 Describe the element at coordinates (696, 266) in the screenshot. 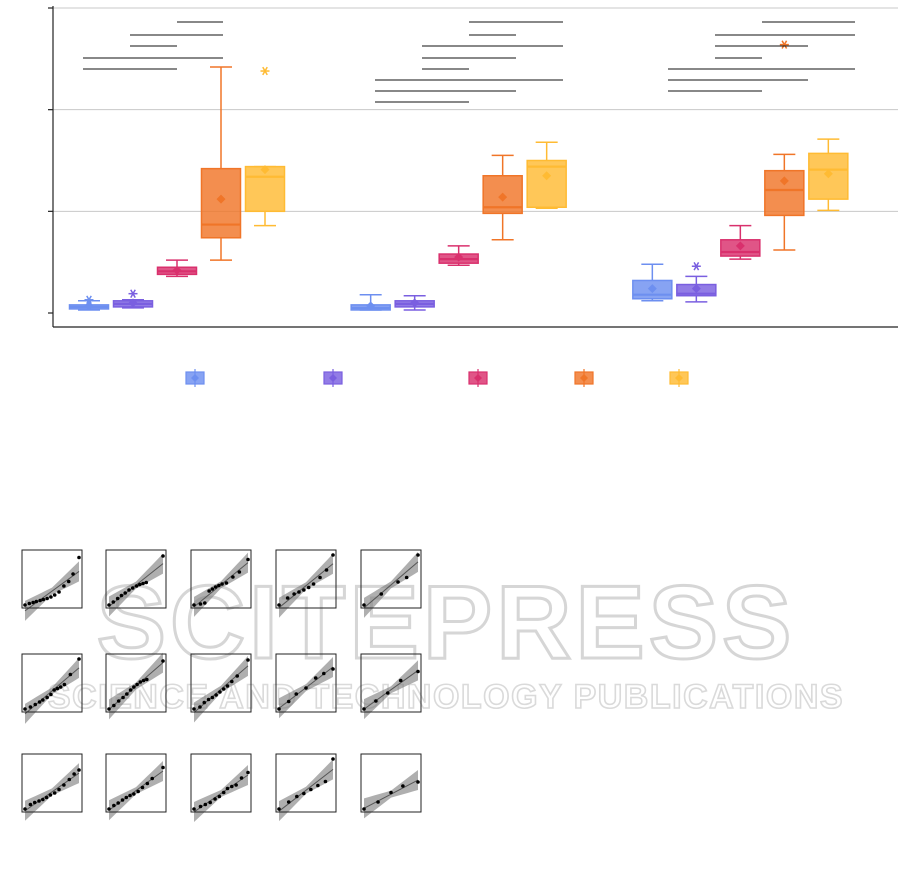

I see `outlier-stroke` at that location.